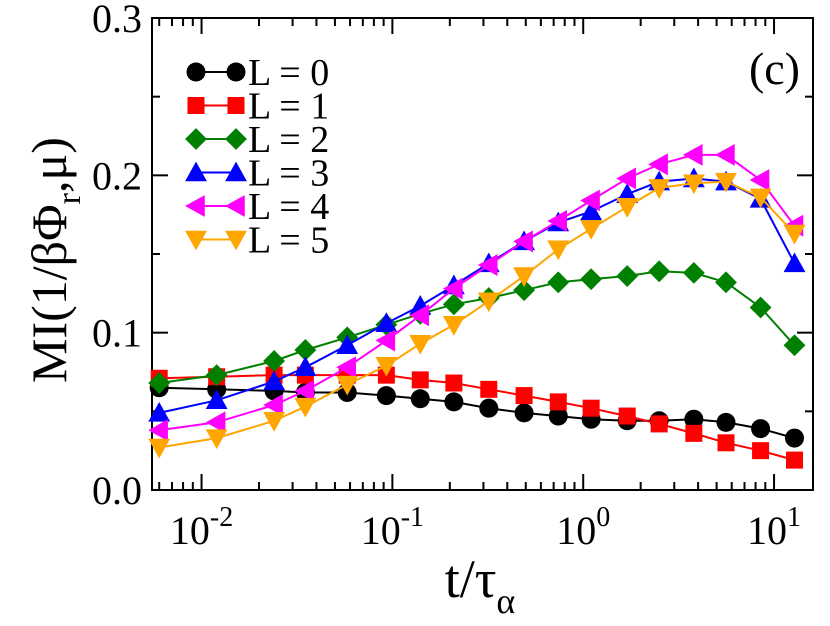 The width and height of the screenshot is (830, 626). Describe the element at coordinates (288, 174) in the screenshot. I see `legend-label: L = 3` at that location.